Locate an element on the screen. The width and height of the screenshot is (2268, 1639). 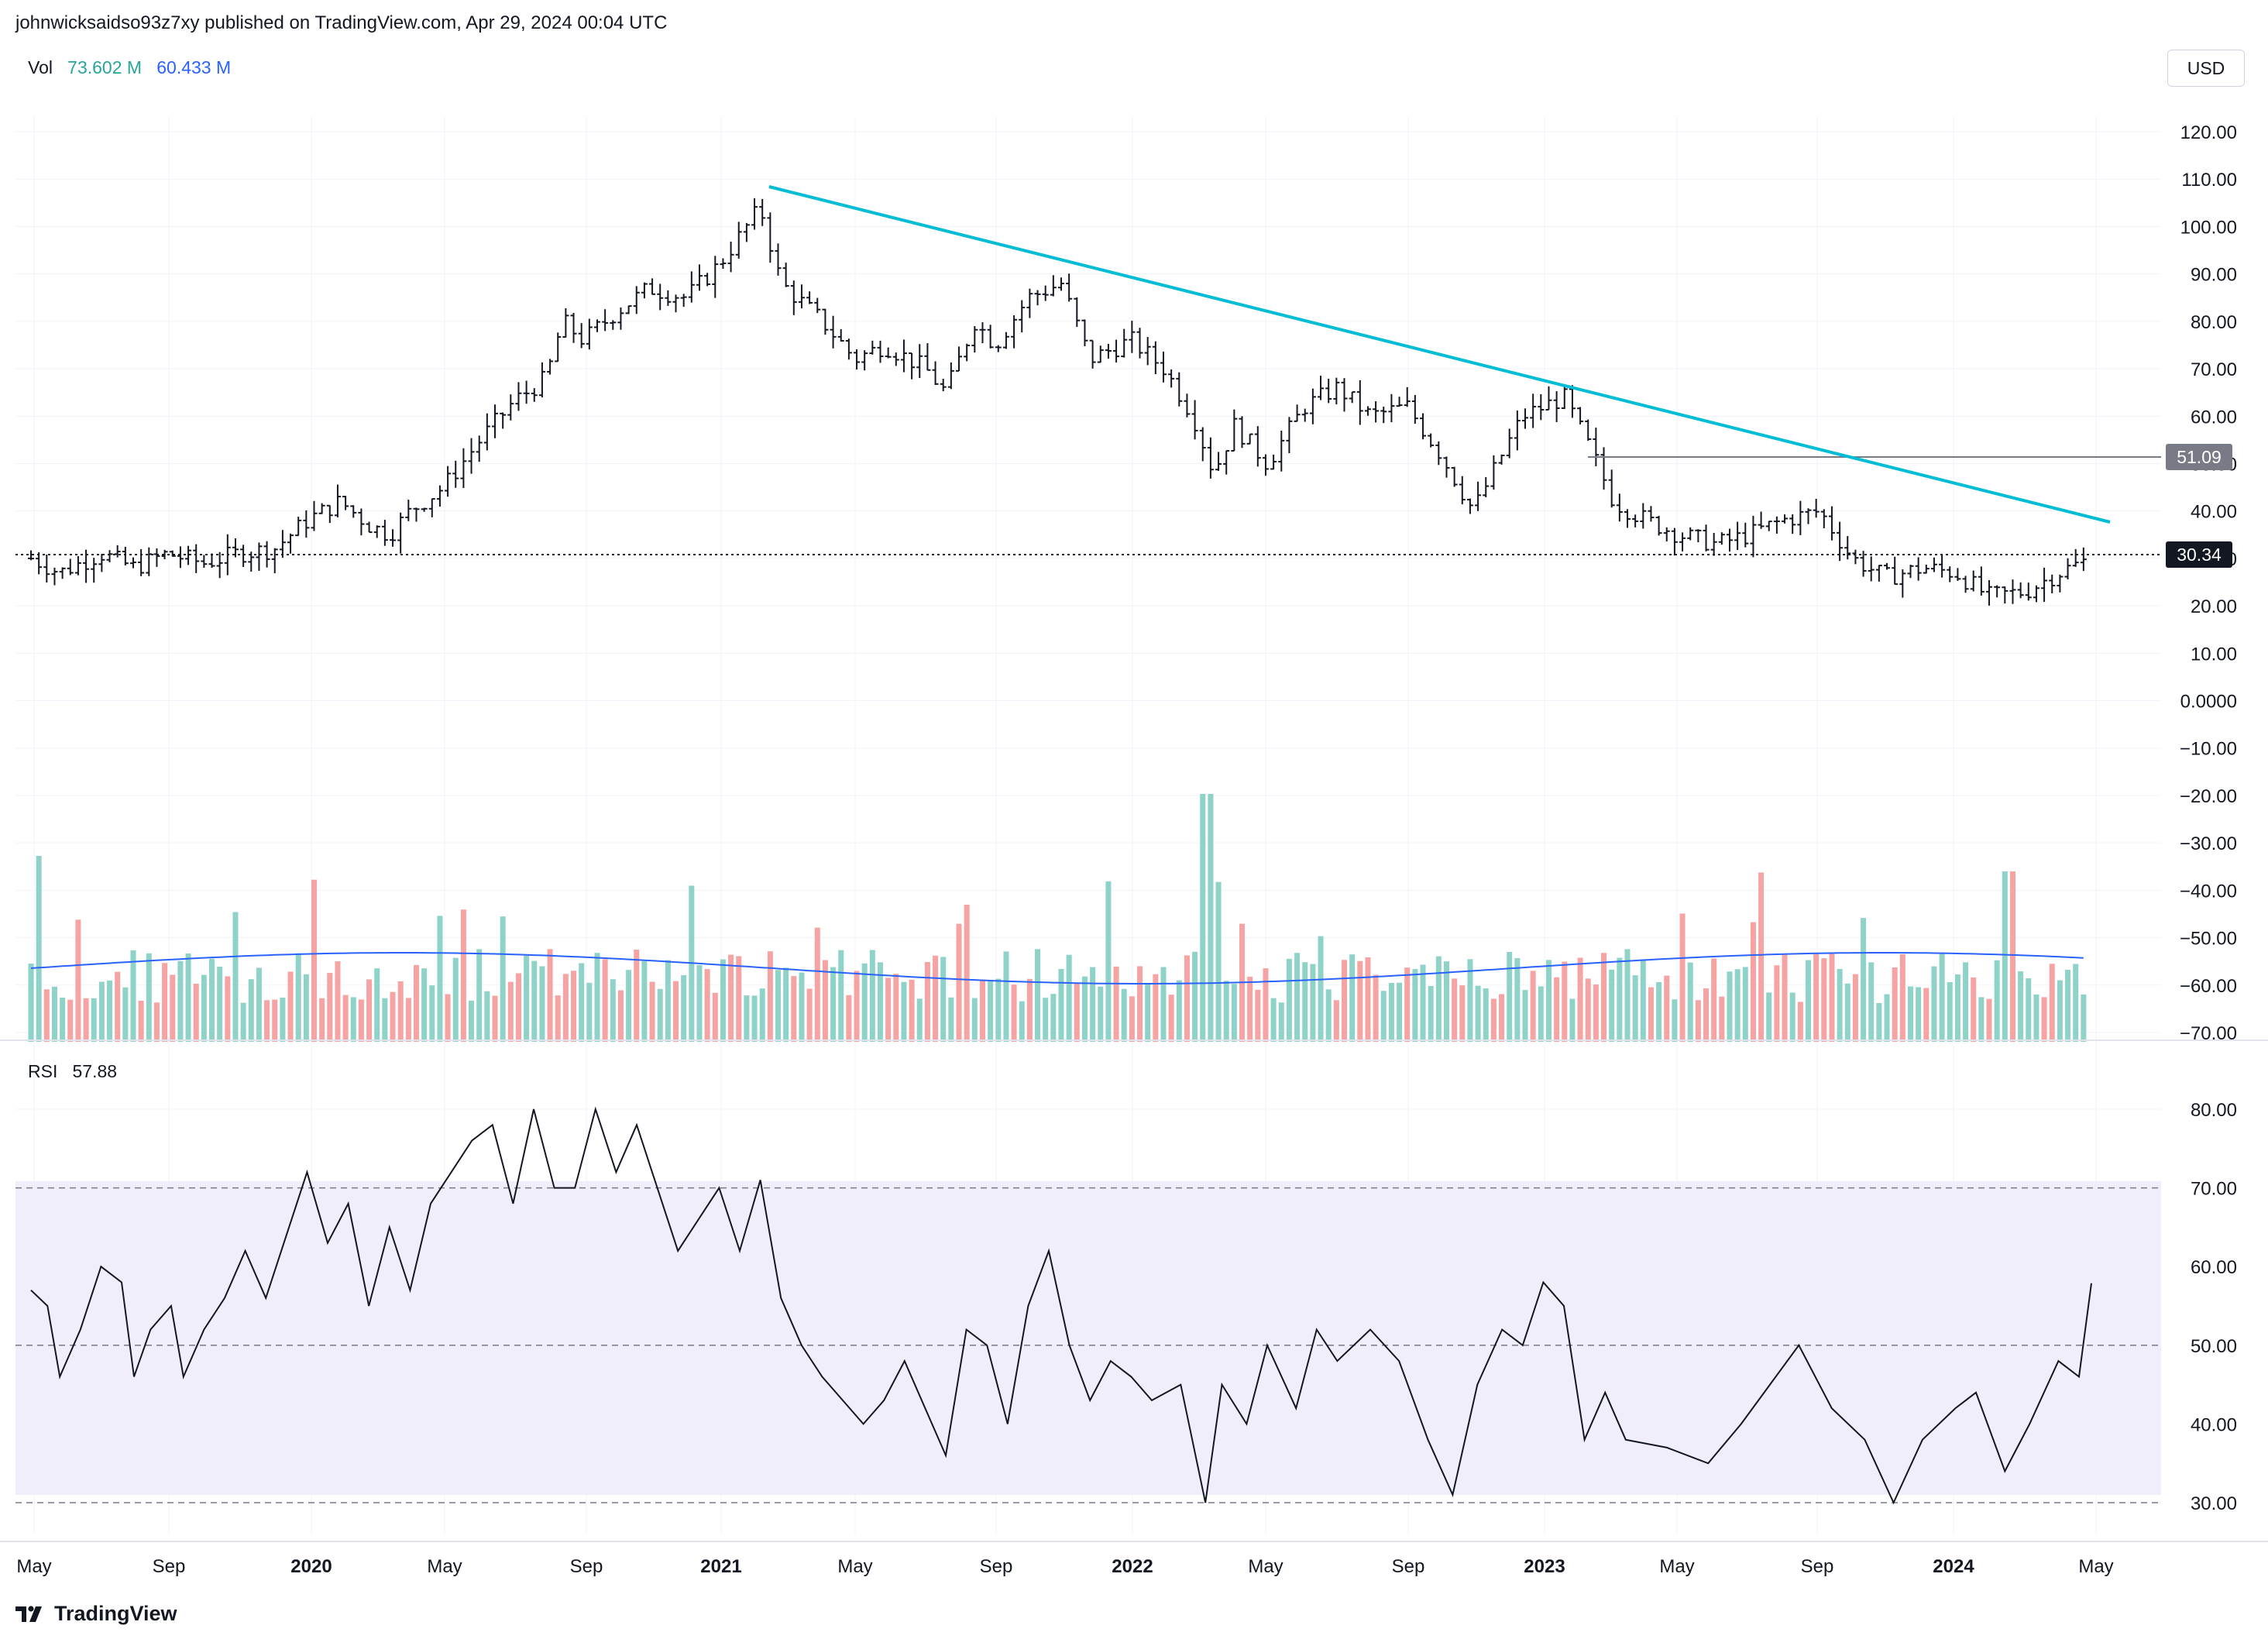
price-tick-label: 60.00 is located at coordinates (2214, 418).